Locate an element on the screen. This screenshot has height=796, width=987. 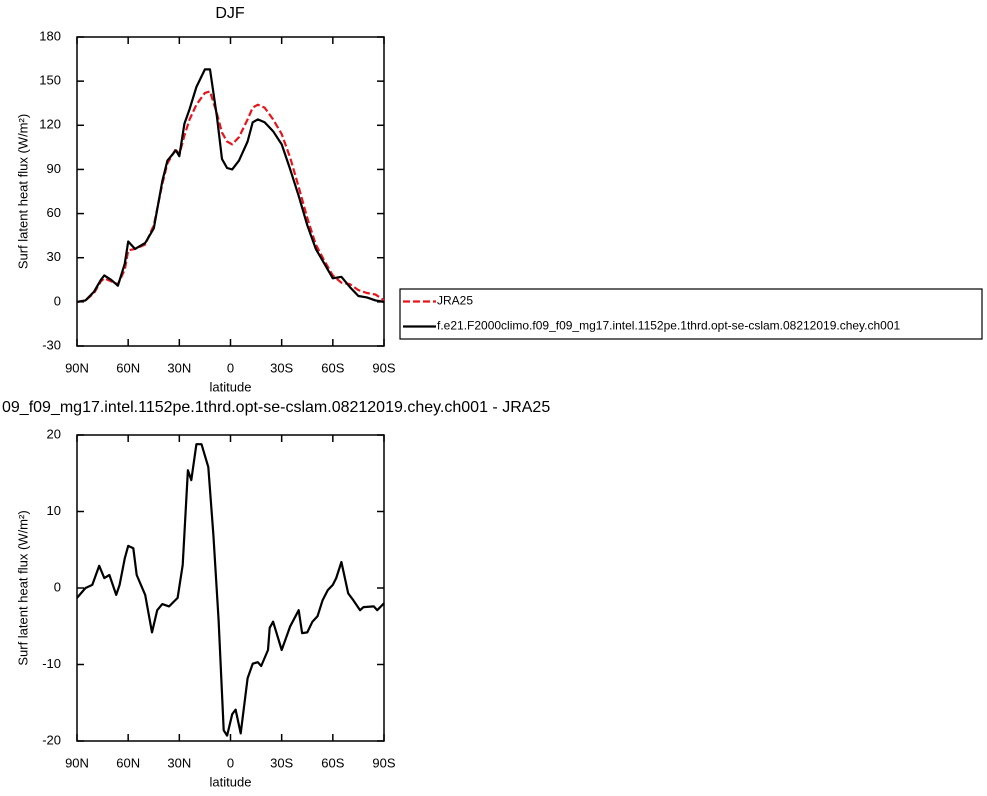
y-tick-label: 30 is located at coordinates (54, 256).